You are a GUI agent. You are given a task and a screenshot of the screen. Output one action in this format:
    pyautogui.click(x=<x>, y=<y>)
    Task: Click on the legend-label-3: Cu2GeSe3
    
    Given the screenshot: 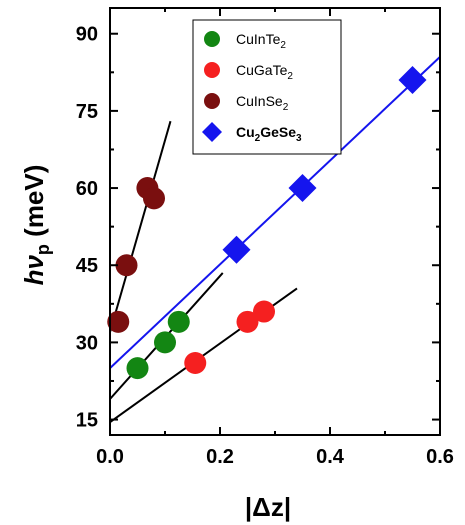 What is the action you would take?
    pyautogui.click(x=269, y=134)
    